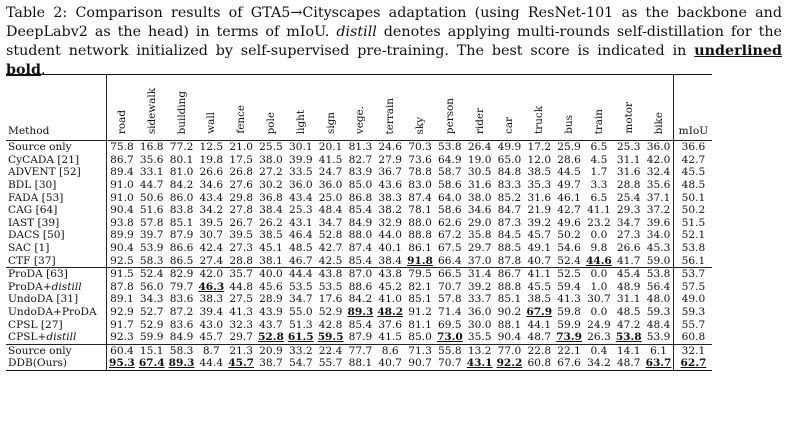  I want to click on column-header: vege., so click(360, 107).